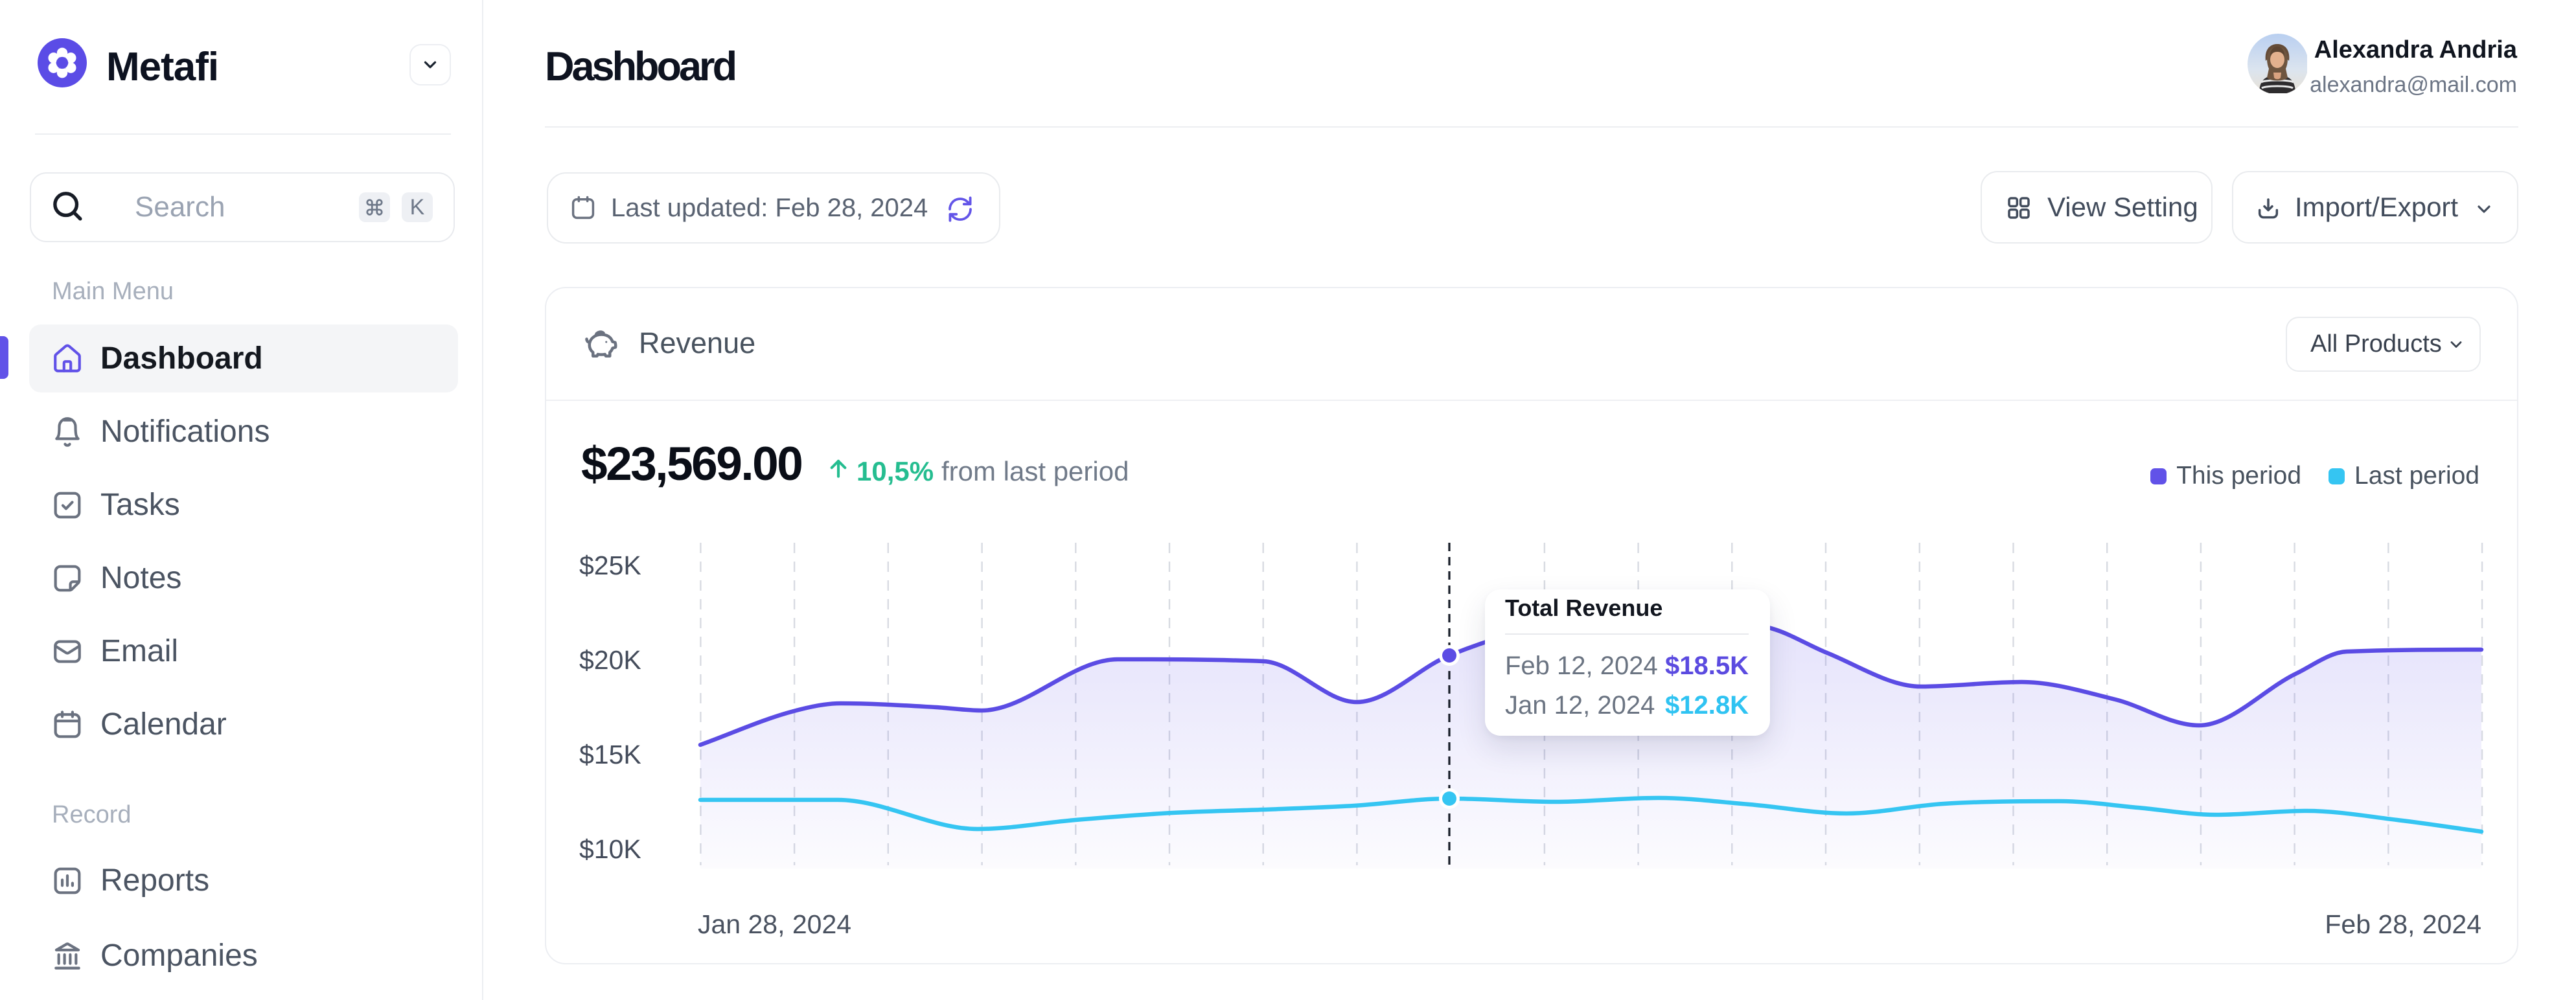 The height and width of the screenshot is (1000, 2576). Describe the element at coordinates (610, 849) in the screenshot. I see `svg-text: $10K` at that location.